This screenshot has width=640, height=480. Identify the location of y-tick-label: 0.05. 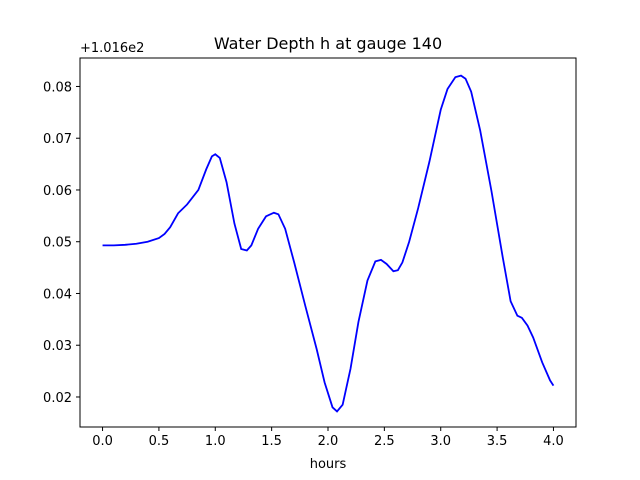
(57, 243).